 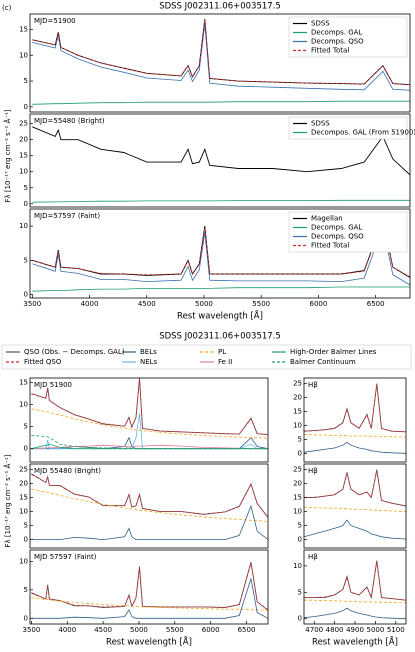 What do you see at coordinates (396, 630) in the screenshot?
I see `x-tick-label: 5100` at bounding box center [396, 630].